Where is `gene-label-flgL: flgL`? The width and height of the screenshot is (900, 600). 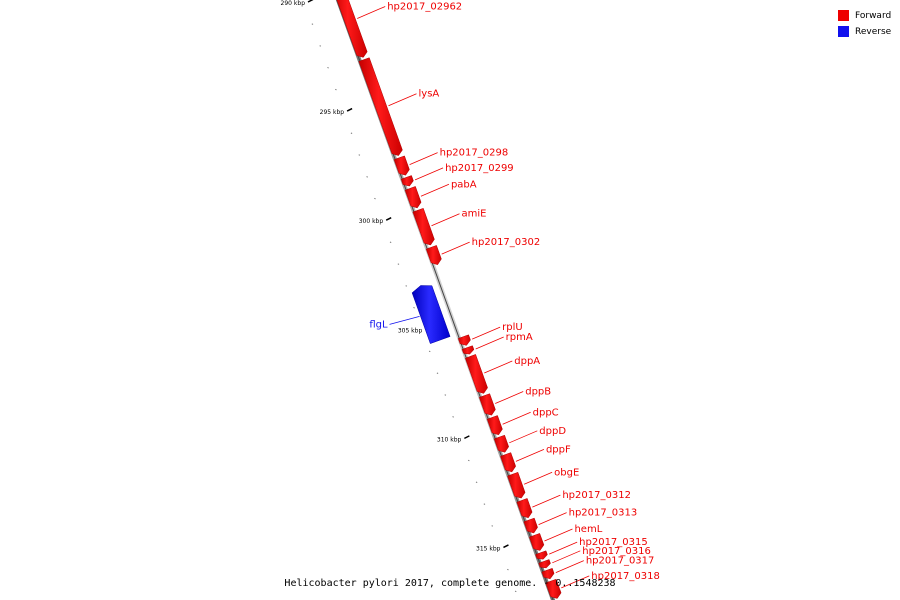
gene-label-flgL: flgL is located at coordinates (378, 324).